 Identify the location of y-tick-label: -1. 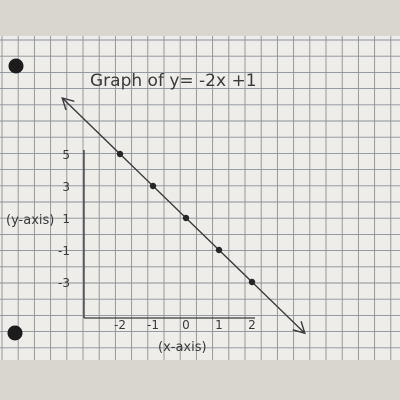
(64, 251).